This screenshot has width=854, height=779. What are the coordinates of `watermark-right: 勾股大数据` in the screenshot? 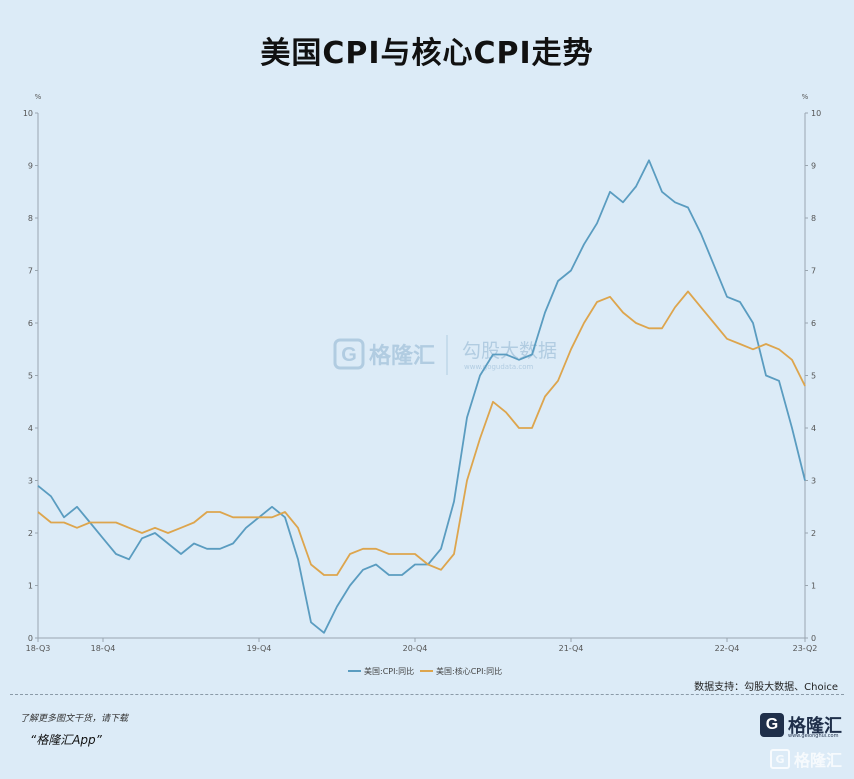 It's located at (509, 351).